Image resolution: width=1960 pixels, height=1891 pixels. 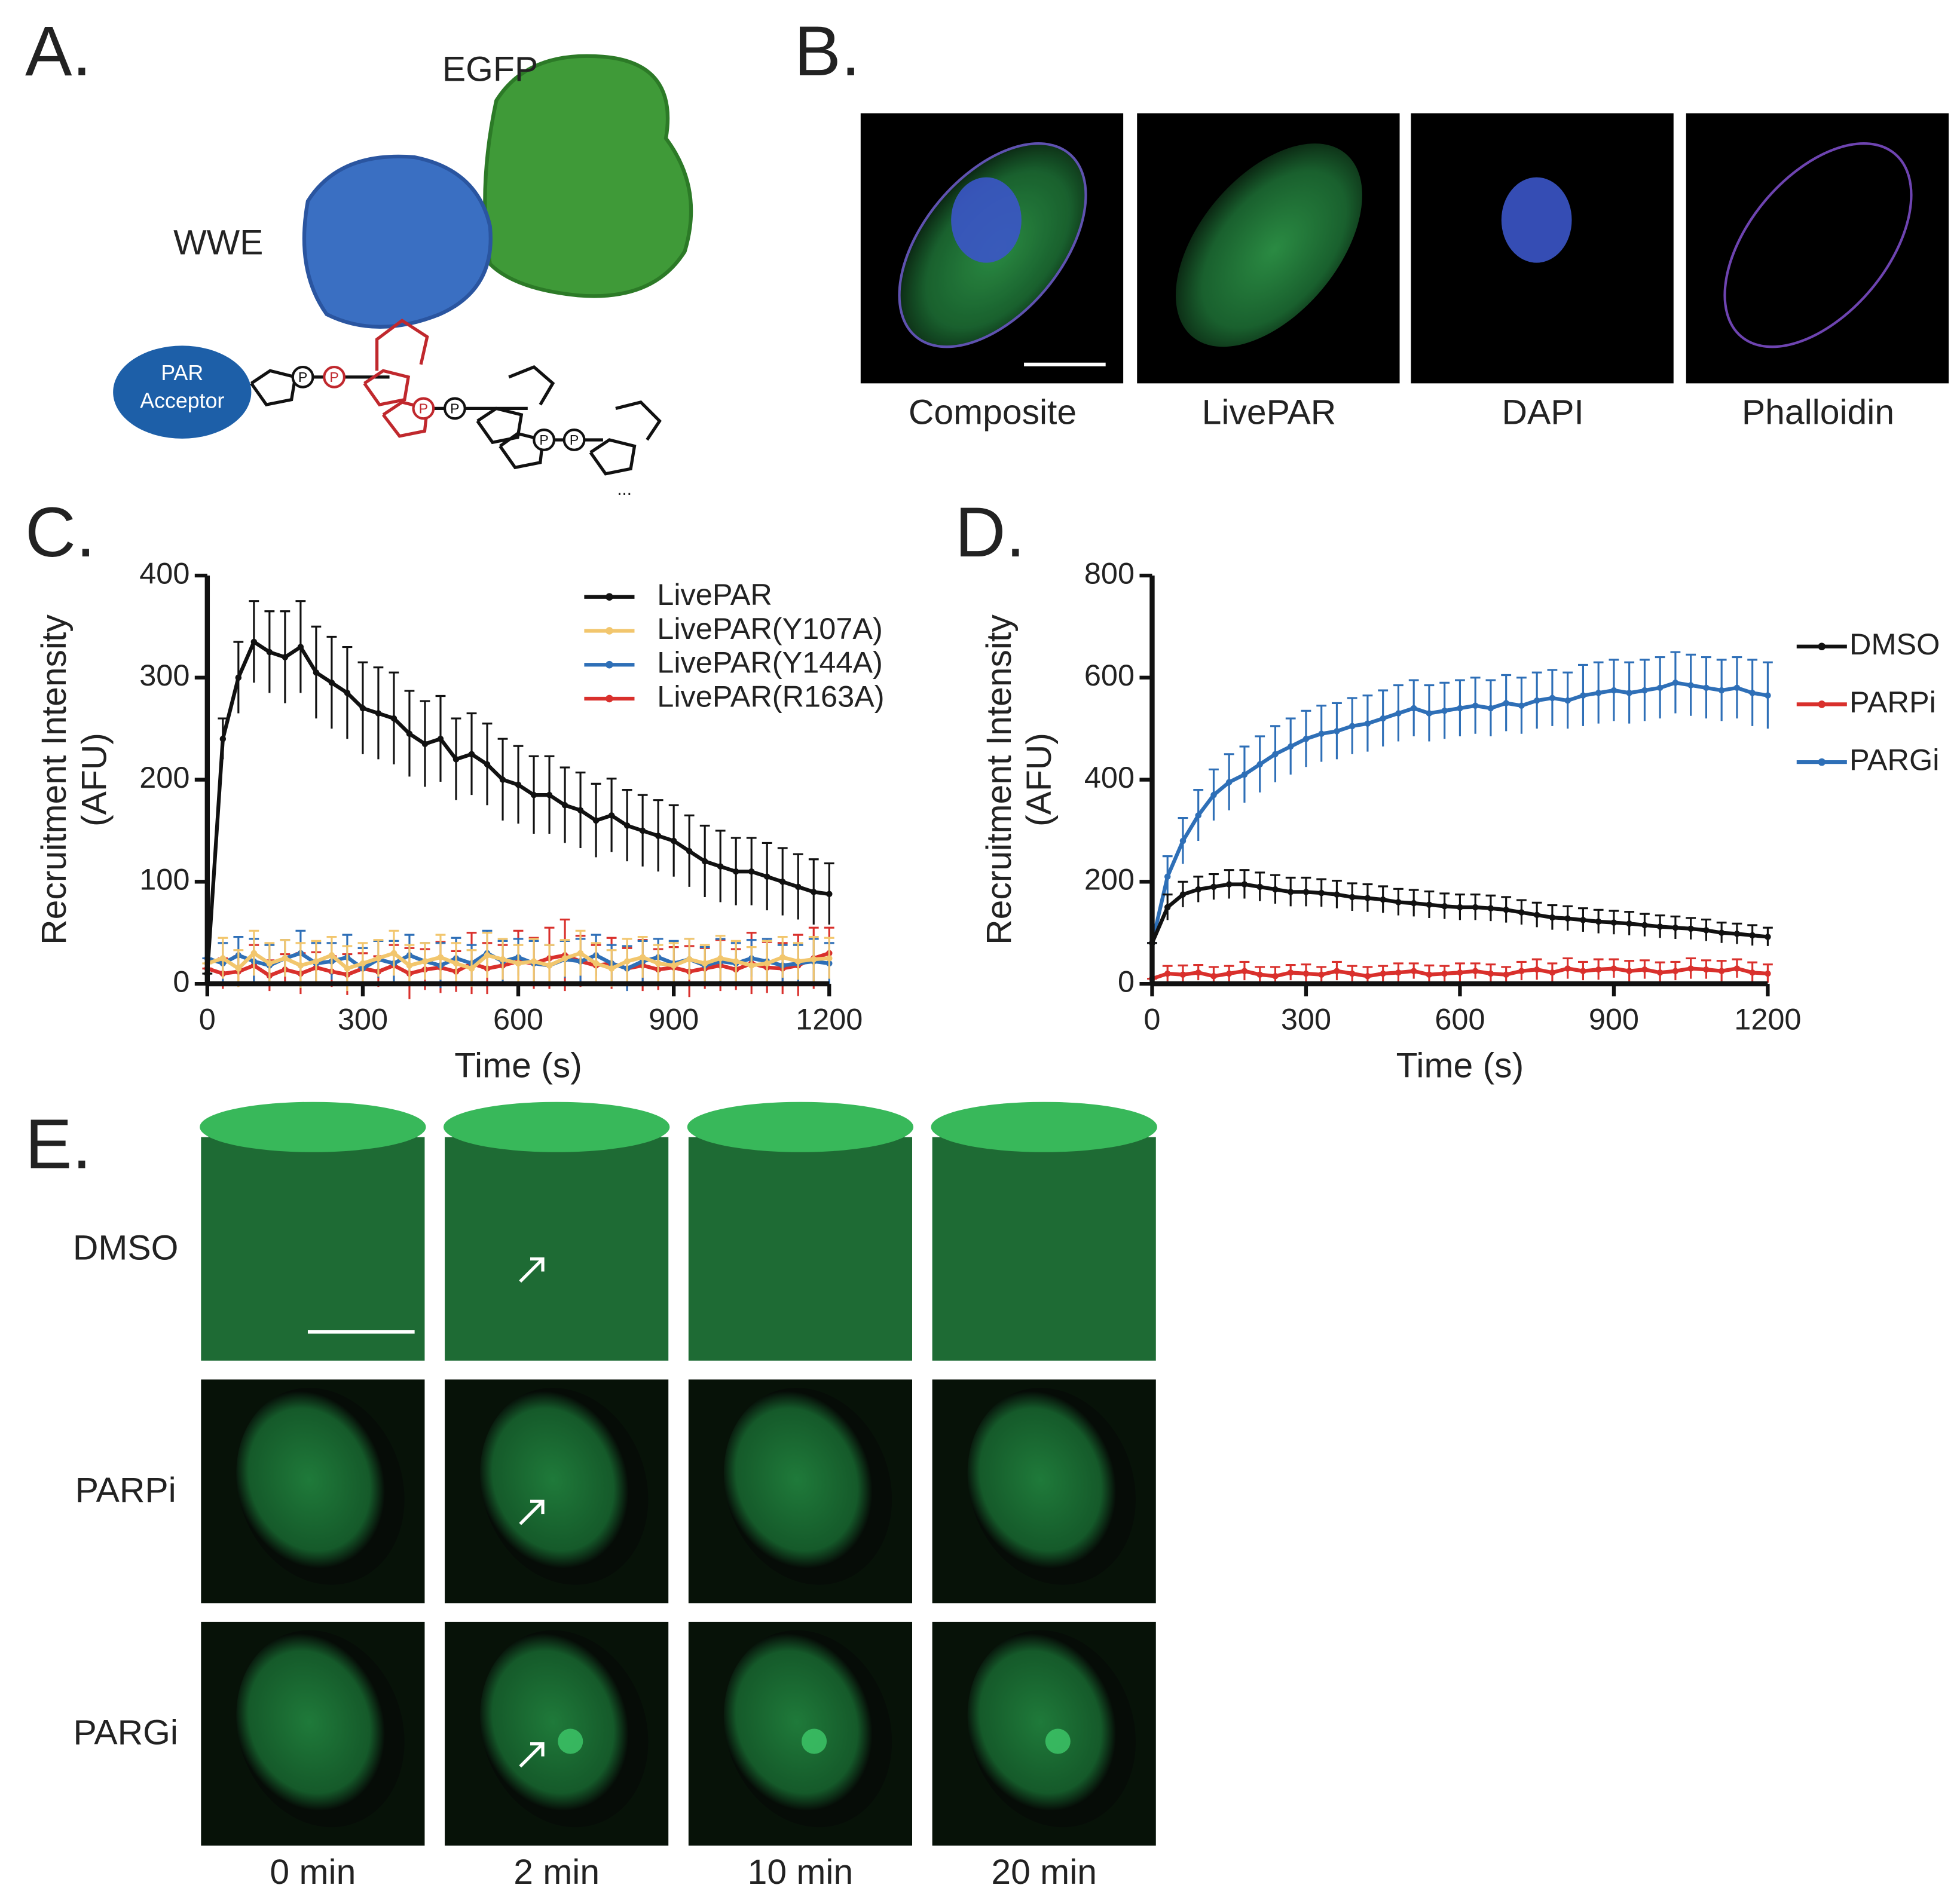 What do you see at coordinates (518, 1065) in the screenshot?
I see `x-axis-label: Time (s)` at bounding box center [518, 1065].